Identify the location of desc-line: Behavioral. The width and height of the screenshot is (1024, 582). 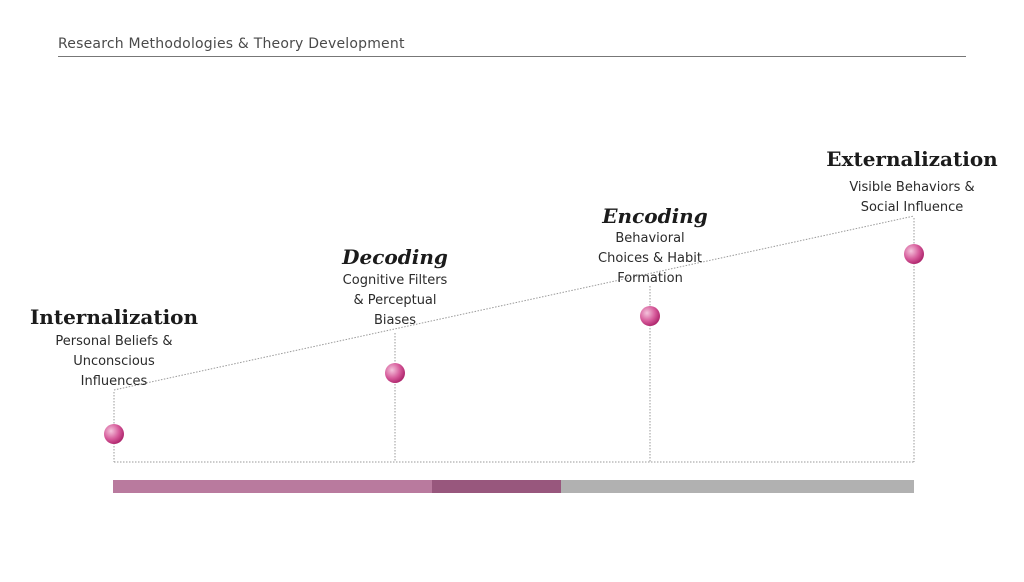
(650, 238).